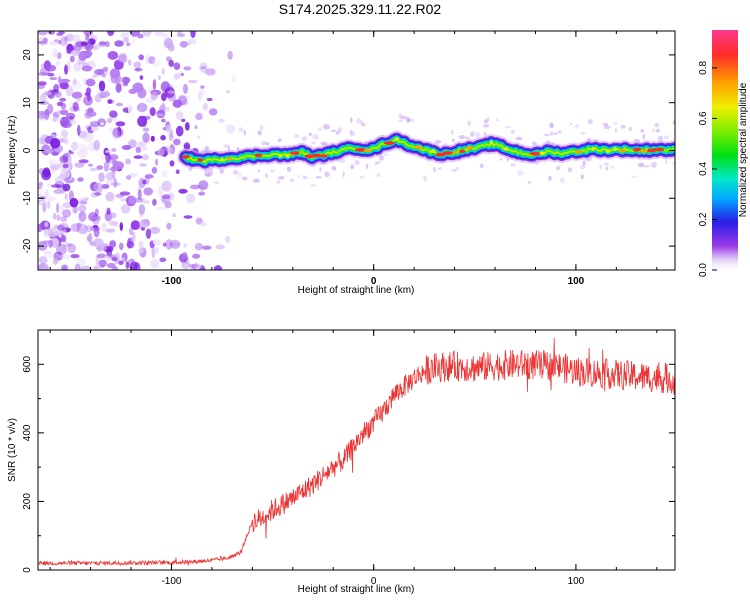 This screenshot has width=750, height=600. Describe the element at coordinates (27, 570) in the screenshot. I see `snr-ytick-label: 0` at that location.